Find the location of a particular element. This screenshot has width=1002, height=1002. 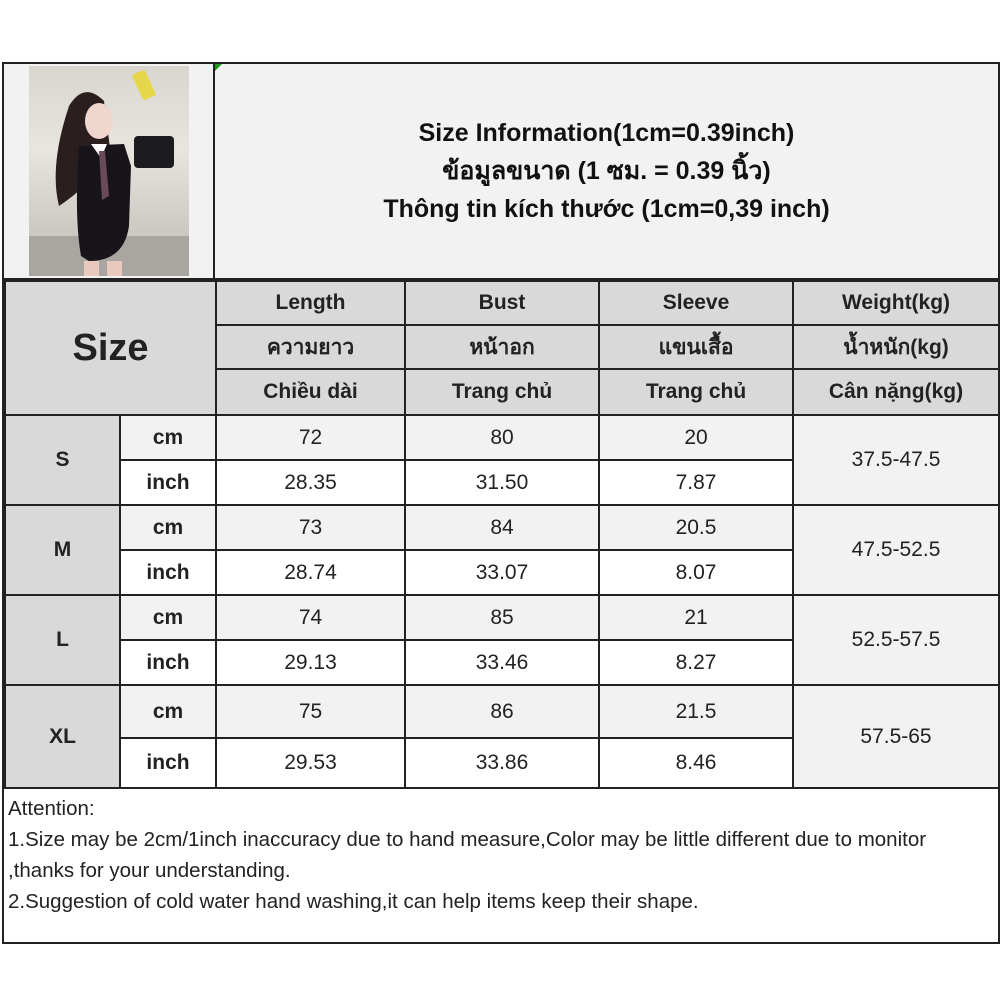

measurement-cell: 33.46 is located at coordinates (502, 662).